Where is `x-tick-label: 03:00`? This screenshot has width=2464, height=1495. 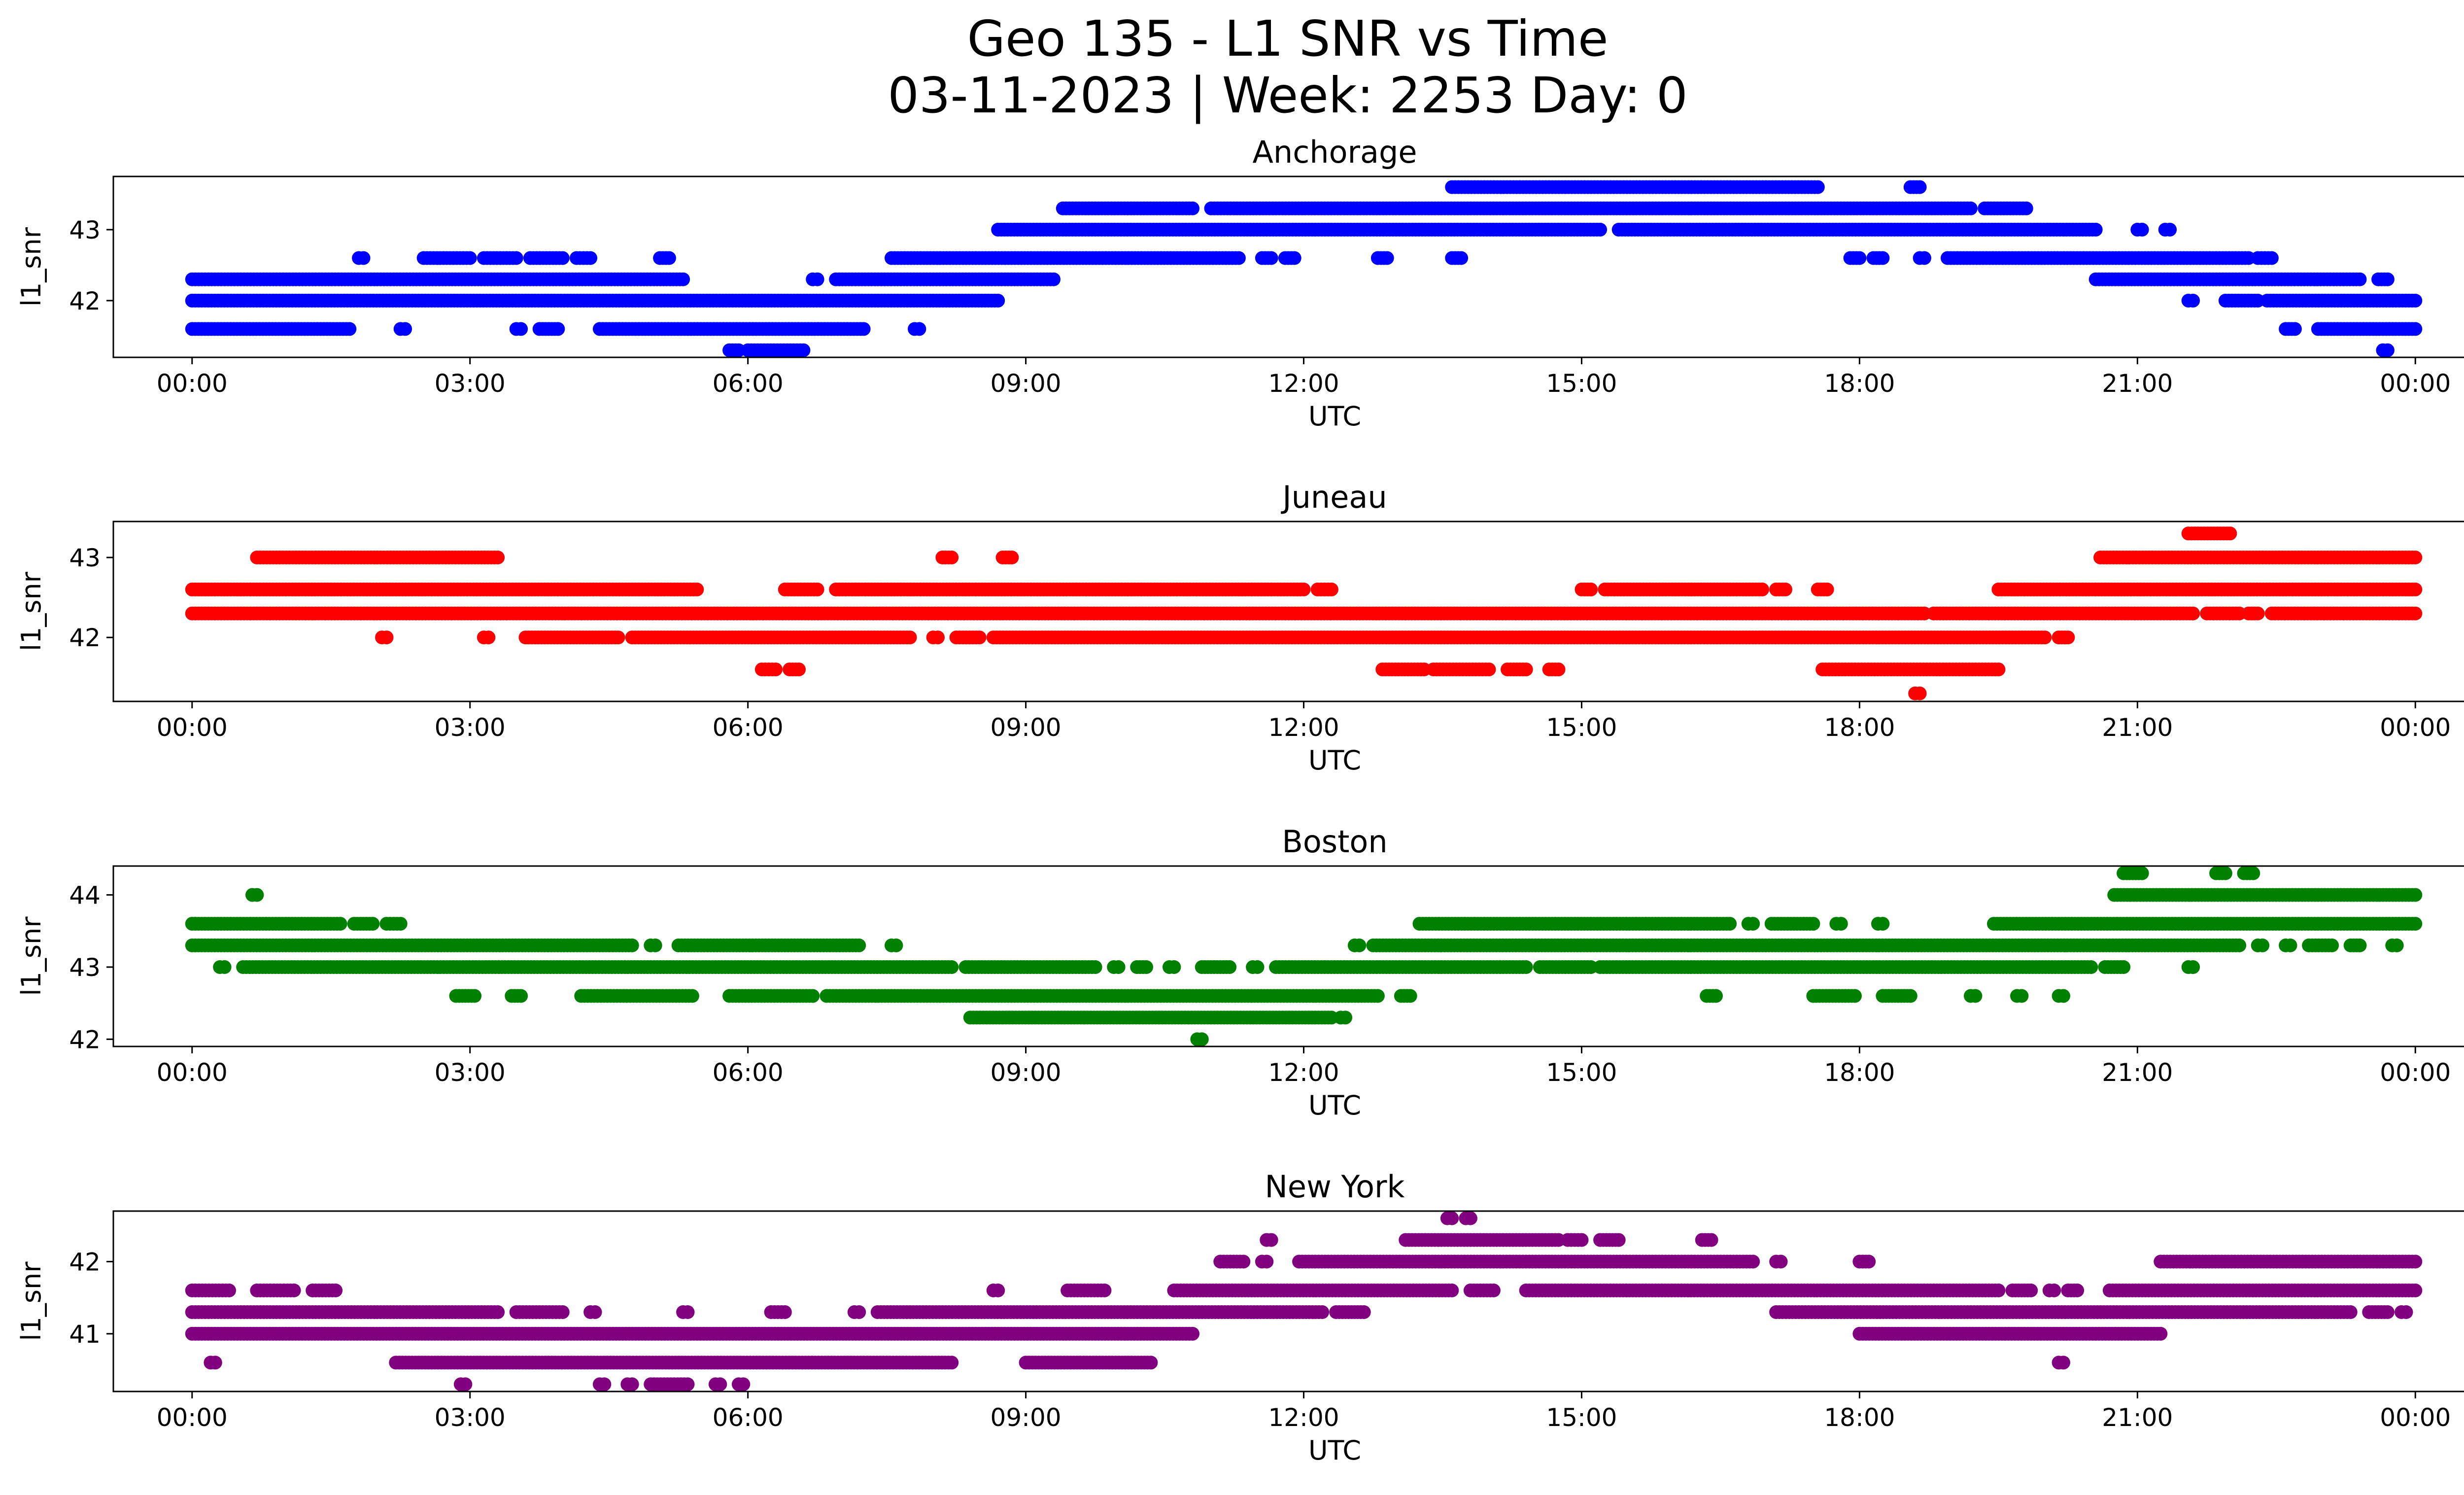 x-tick-label: 03:00 is located at coordinates (470, 383).